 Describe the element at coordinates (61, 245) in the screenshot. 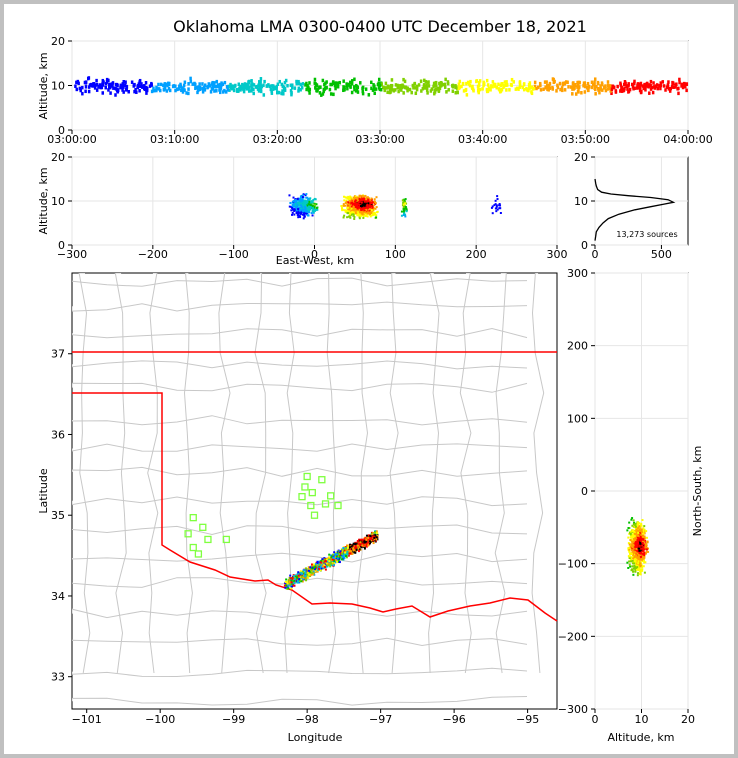

I see `ew-y-tick-label: 0` at that location.